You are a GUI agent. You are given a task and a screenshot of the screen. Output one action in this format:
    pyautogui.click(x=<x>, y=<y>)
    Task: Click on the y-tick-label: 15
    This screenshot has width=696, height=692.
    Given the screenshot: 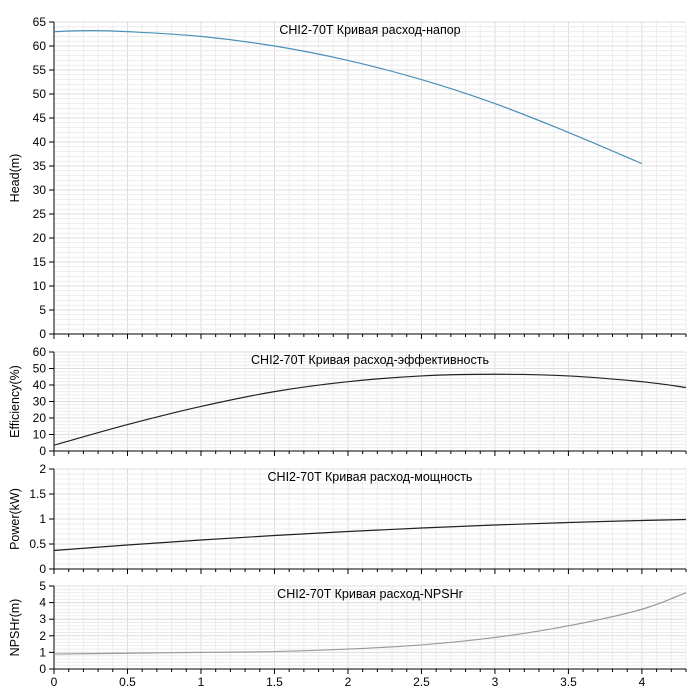 What is the action you would take?
    pyautogui.click(x=40, y=262)
    